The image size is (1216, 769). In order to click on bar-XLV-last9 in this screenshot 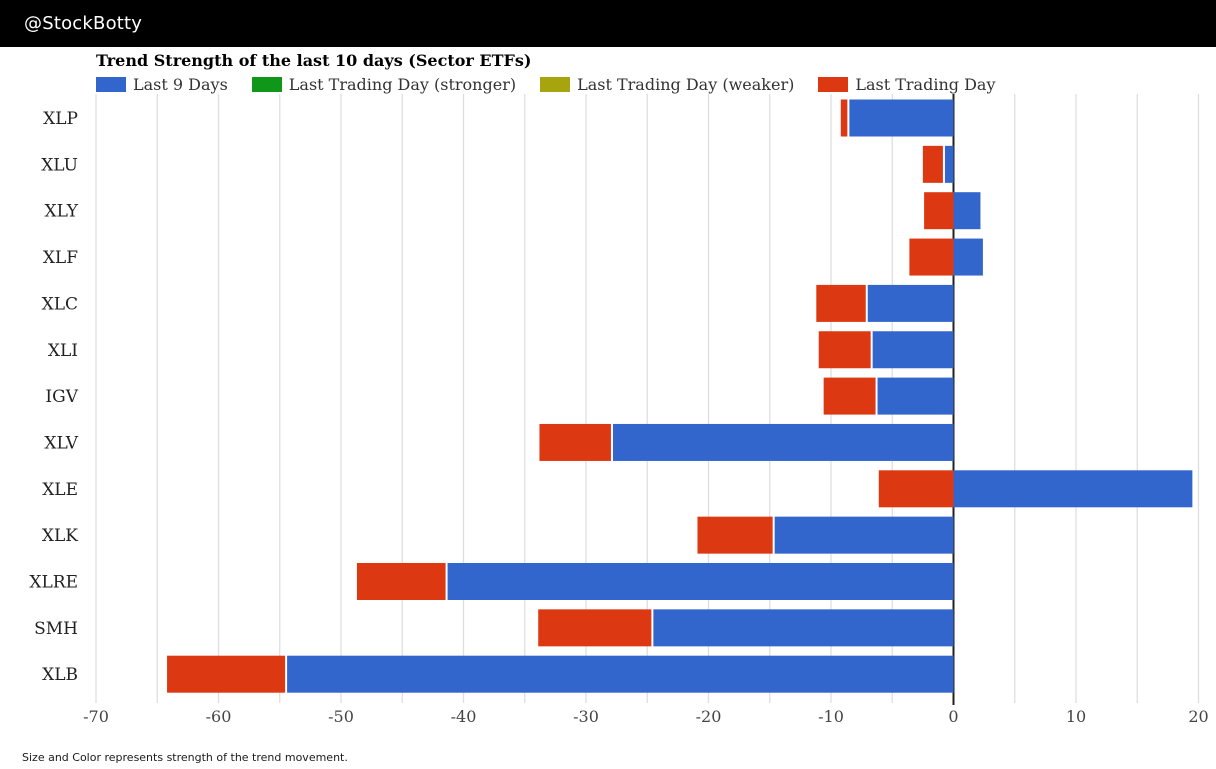, I will do `click(783, 442)`.